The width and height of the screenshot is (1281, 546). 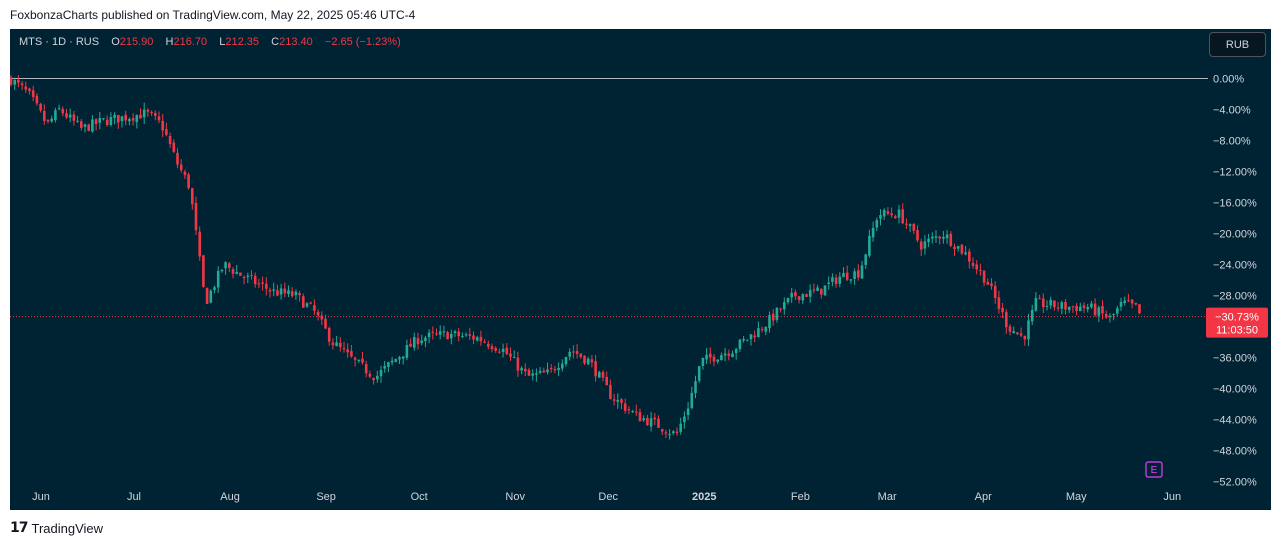 I want to click on footer-brand: 17 TradingView, so click(x=56, y=528).